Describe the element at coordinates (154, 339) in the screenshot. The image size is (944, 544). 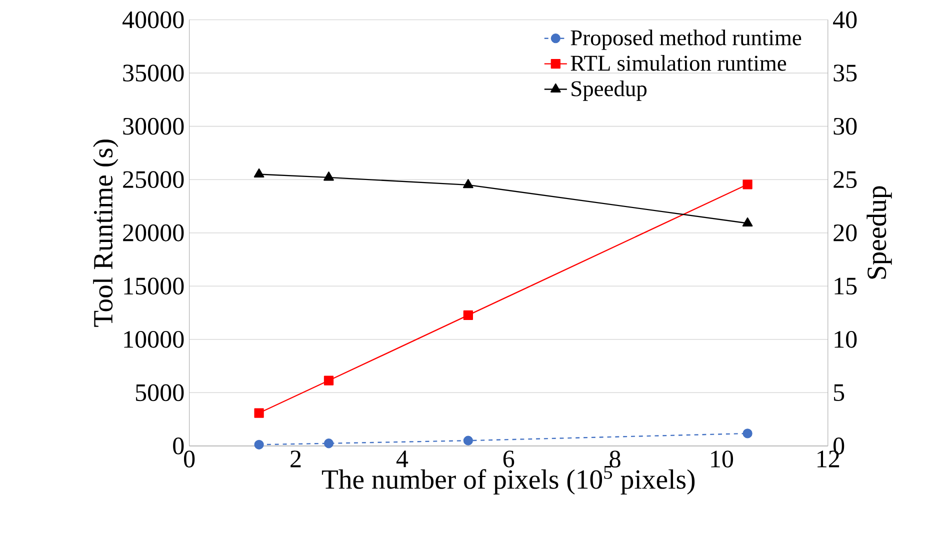
I see `y-tick-label: 10000` at that location.